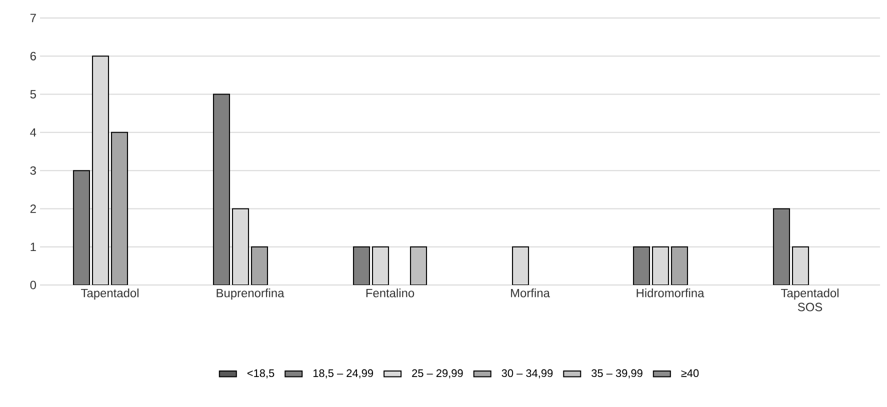 The height and width of the screenshot is (407, 887). Describe the element at coordinates (250, 294) in the screenshot. I see `x-tick-label: Buprenorfina` at that location.